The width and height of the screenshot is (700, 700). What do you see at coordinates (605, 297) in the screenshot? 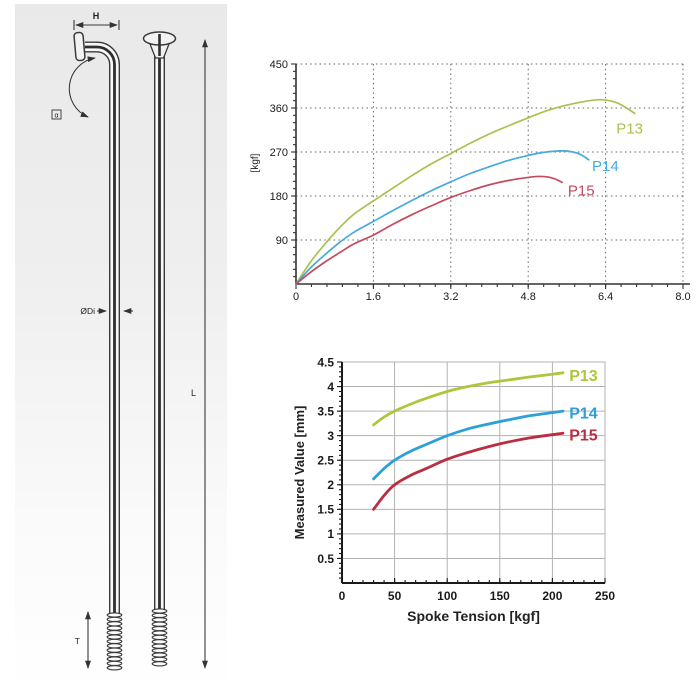
I see `svg-text: 6.4` at bounding box center [605, 297].